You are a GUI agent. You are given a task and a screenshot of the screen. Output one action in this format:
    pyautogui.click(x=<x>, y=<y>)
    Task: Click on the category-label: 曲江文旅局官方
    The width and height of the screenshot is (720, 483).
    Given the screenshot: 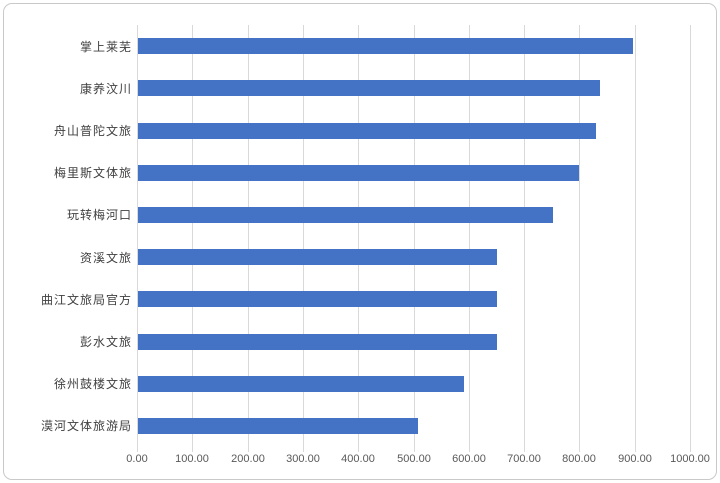 What is the action you would take?
    pyautogui.click(x=86, y=299)
    